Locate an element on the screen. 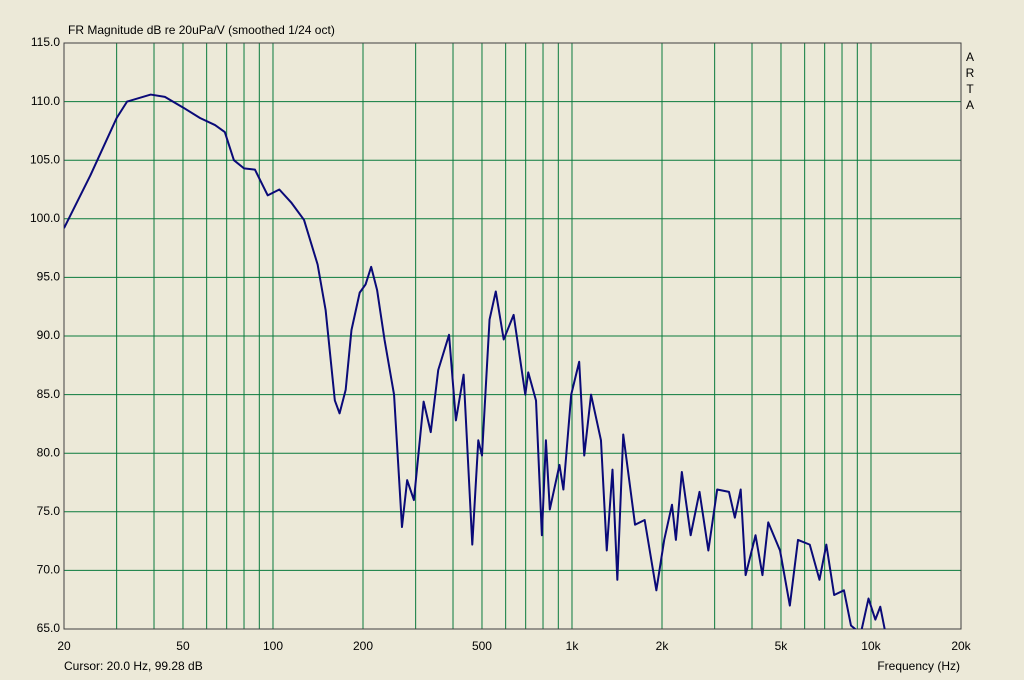 This screenshot has width=1024, height=680. x-tick-label: 20 is located at coordinates (64, 646).